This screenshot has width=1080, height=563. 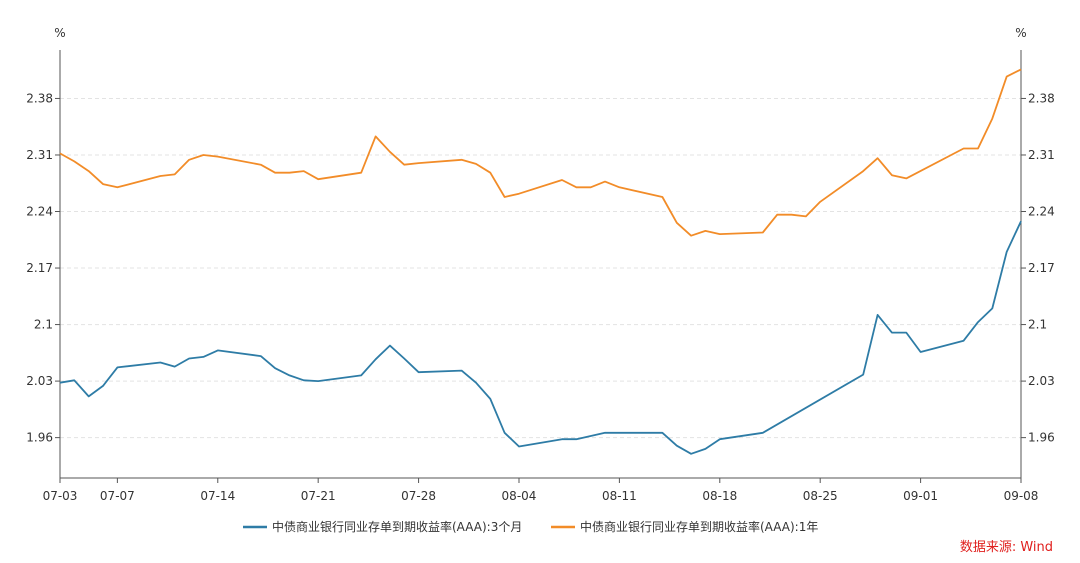 I want to click on legend-label-3m: 中债商业银行同业存单到期收益率(AAA):3个月, so click(x=397, y=526).